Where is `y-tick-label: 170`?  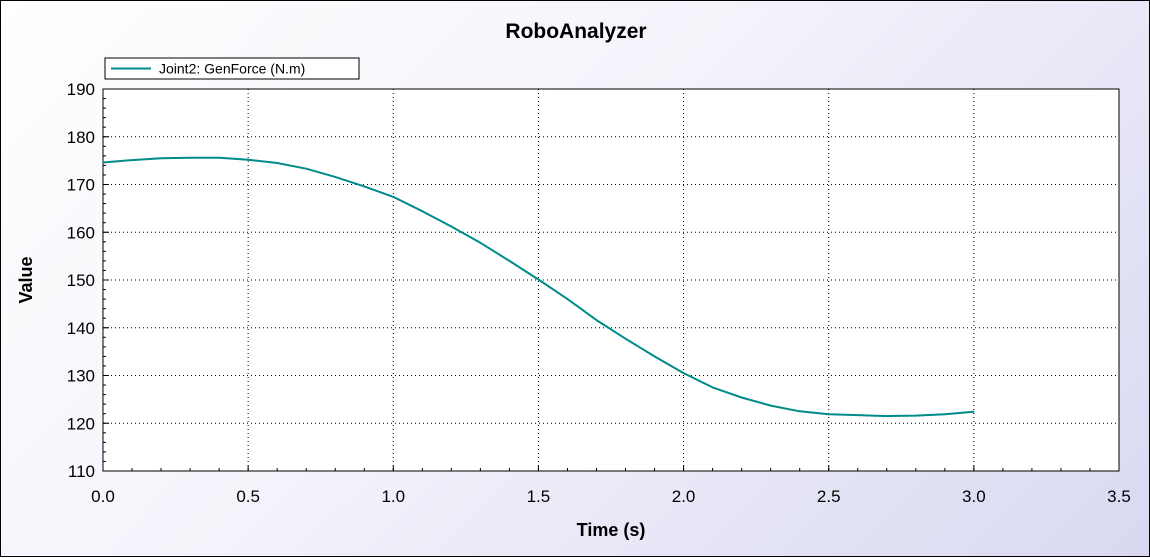
y-tick-label: 170 is located at coordinates (81, 185).